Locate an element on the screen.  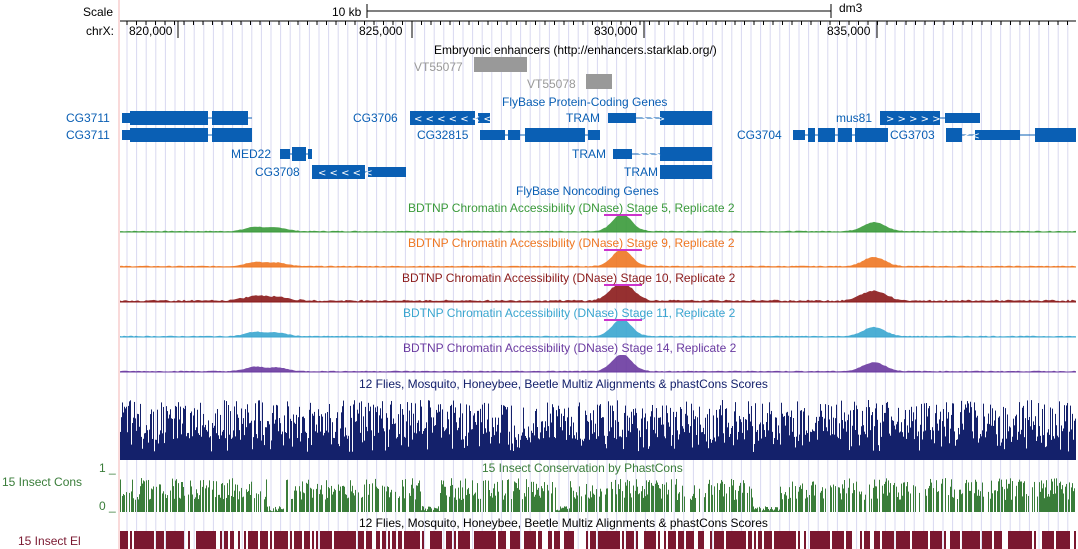
cg3703-exon is located at coordinates (954, 135).